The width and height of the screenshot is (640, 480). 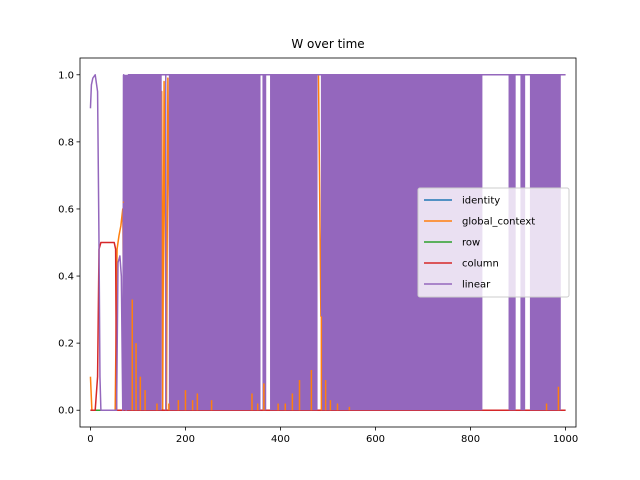 What do you see at coordinates (375, 439) in the screenshot?
I see `x-tick-label-3: 600` at bounding box center [375, 439].